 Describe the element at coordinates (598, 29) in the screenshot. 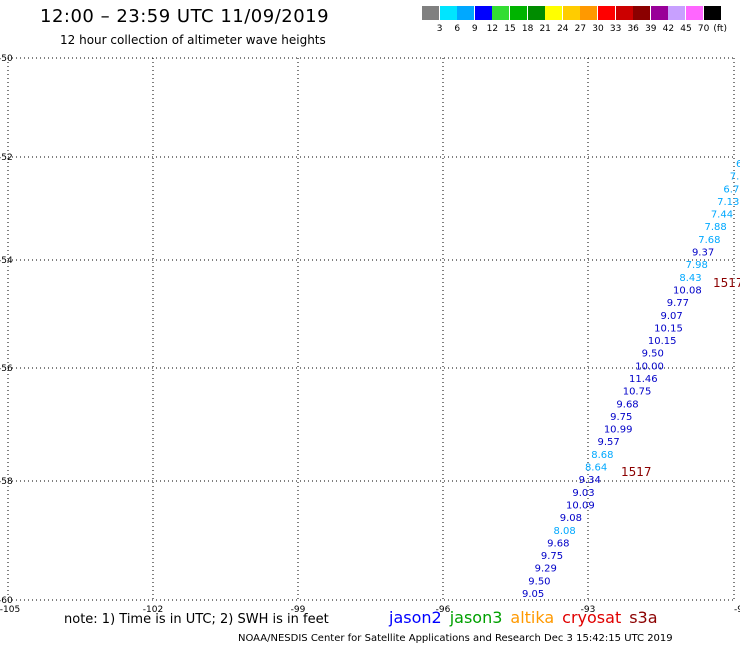

I see `scale-label: 30` at that location.